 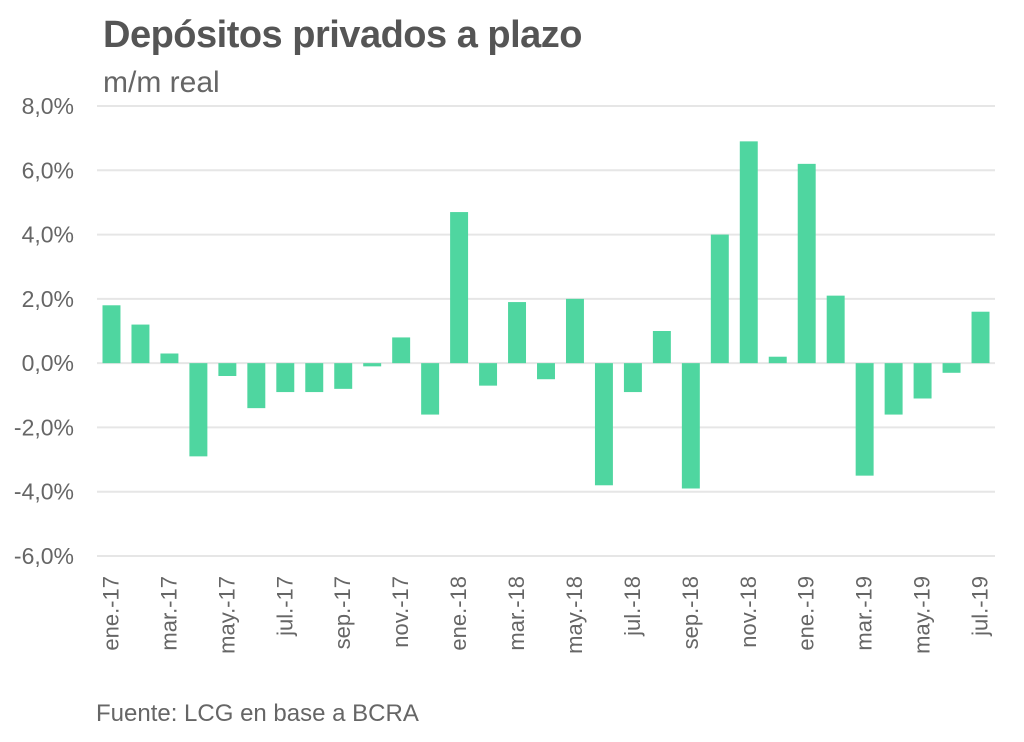 What do you see at coordinates (169, 358) in the screenshot?
I see `bar-mar.-17` at bounding box center [169, 358].